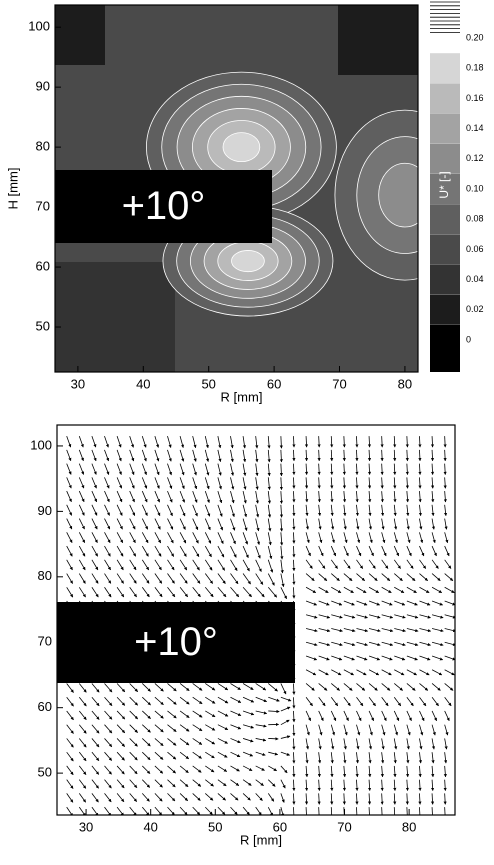 The width and height of the screenshot is (494, 865). I want to click on x-axis-label: R [mm], so click(242, 396).